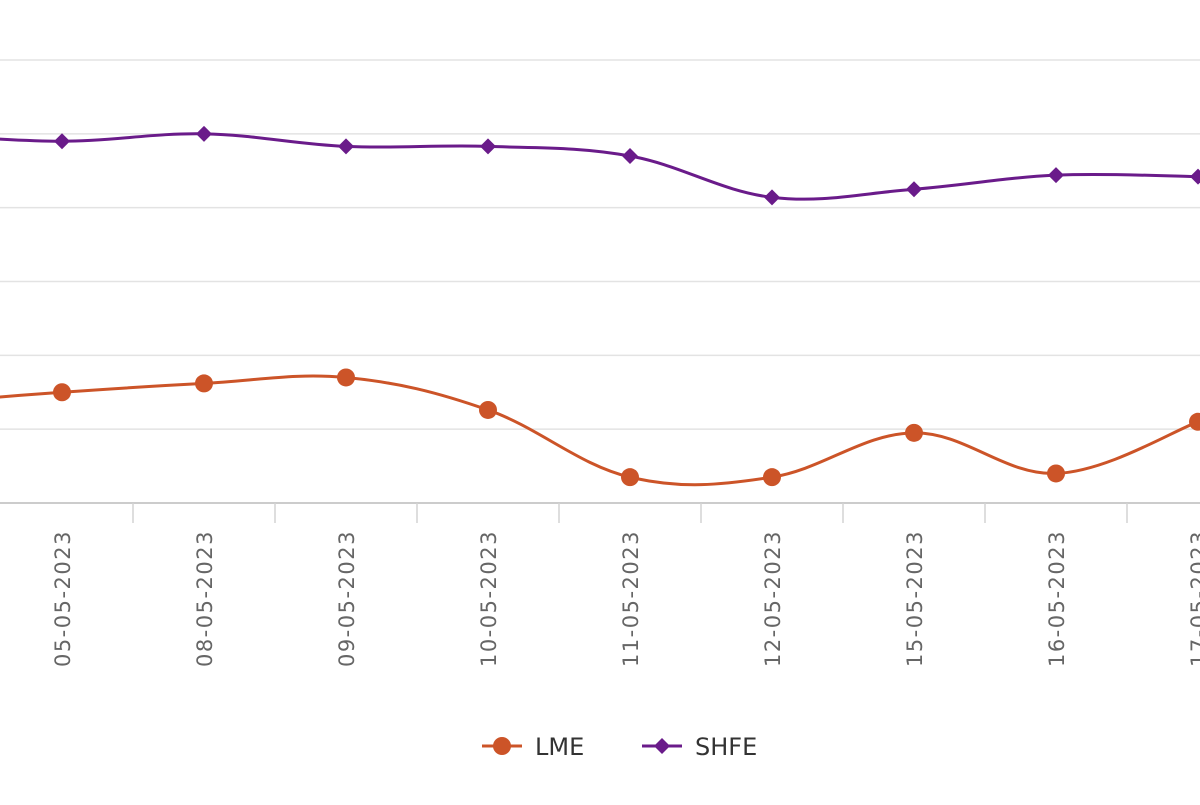  Describe the element at coordinates (63, 598) in the screenshot. I see `x-tick-label: 05-05-2023` at that location.